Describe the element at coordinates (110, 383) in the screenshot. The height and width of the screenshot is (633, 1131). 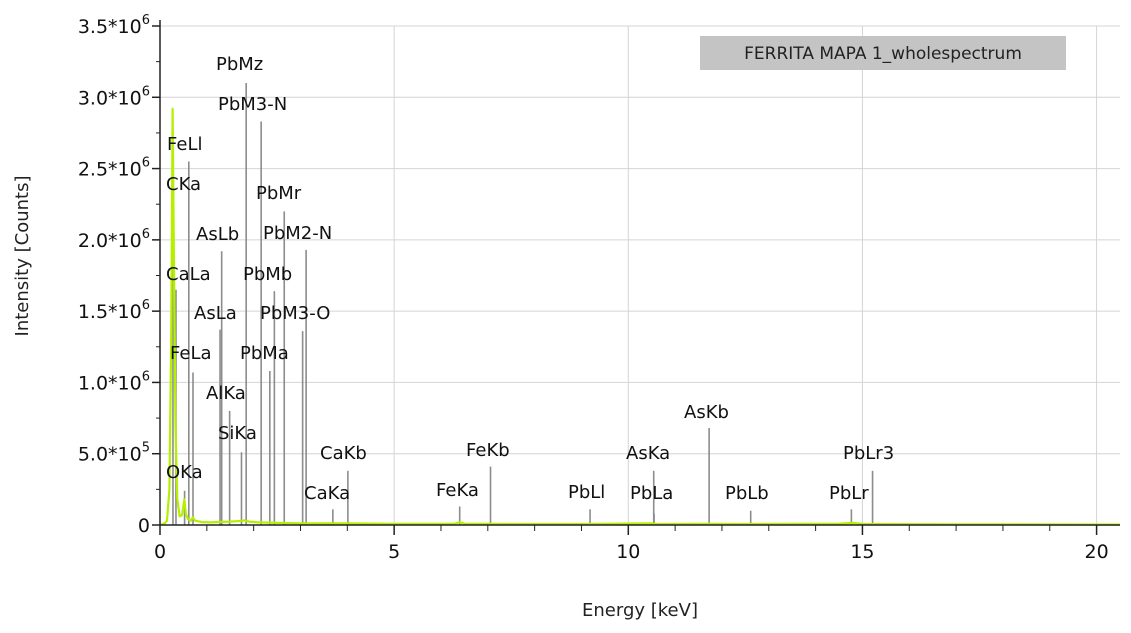
I see `y-tick-base: 1.0*10` at that location.